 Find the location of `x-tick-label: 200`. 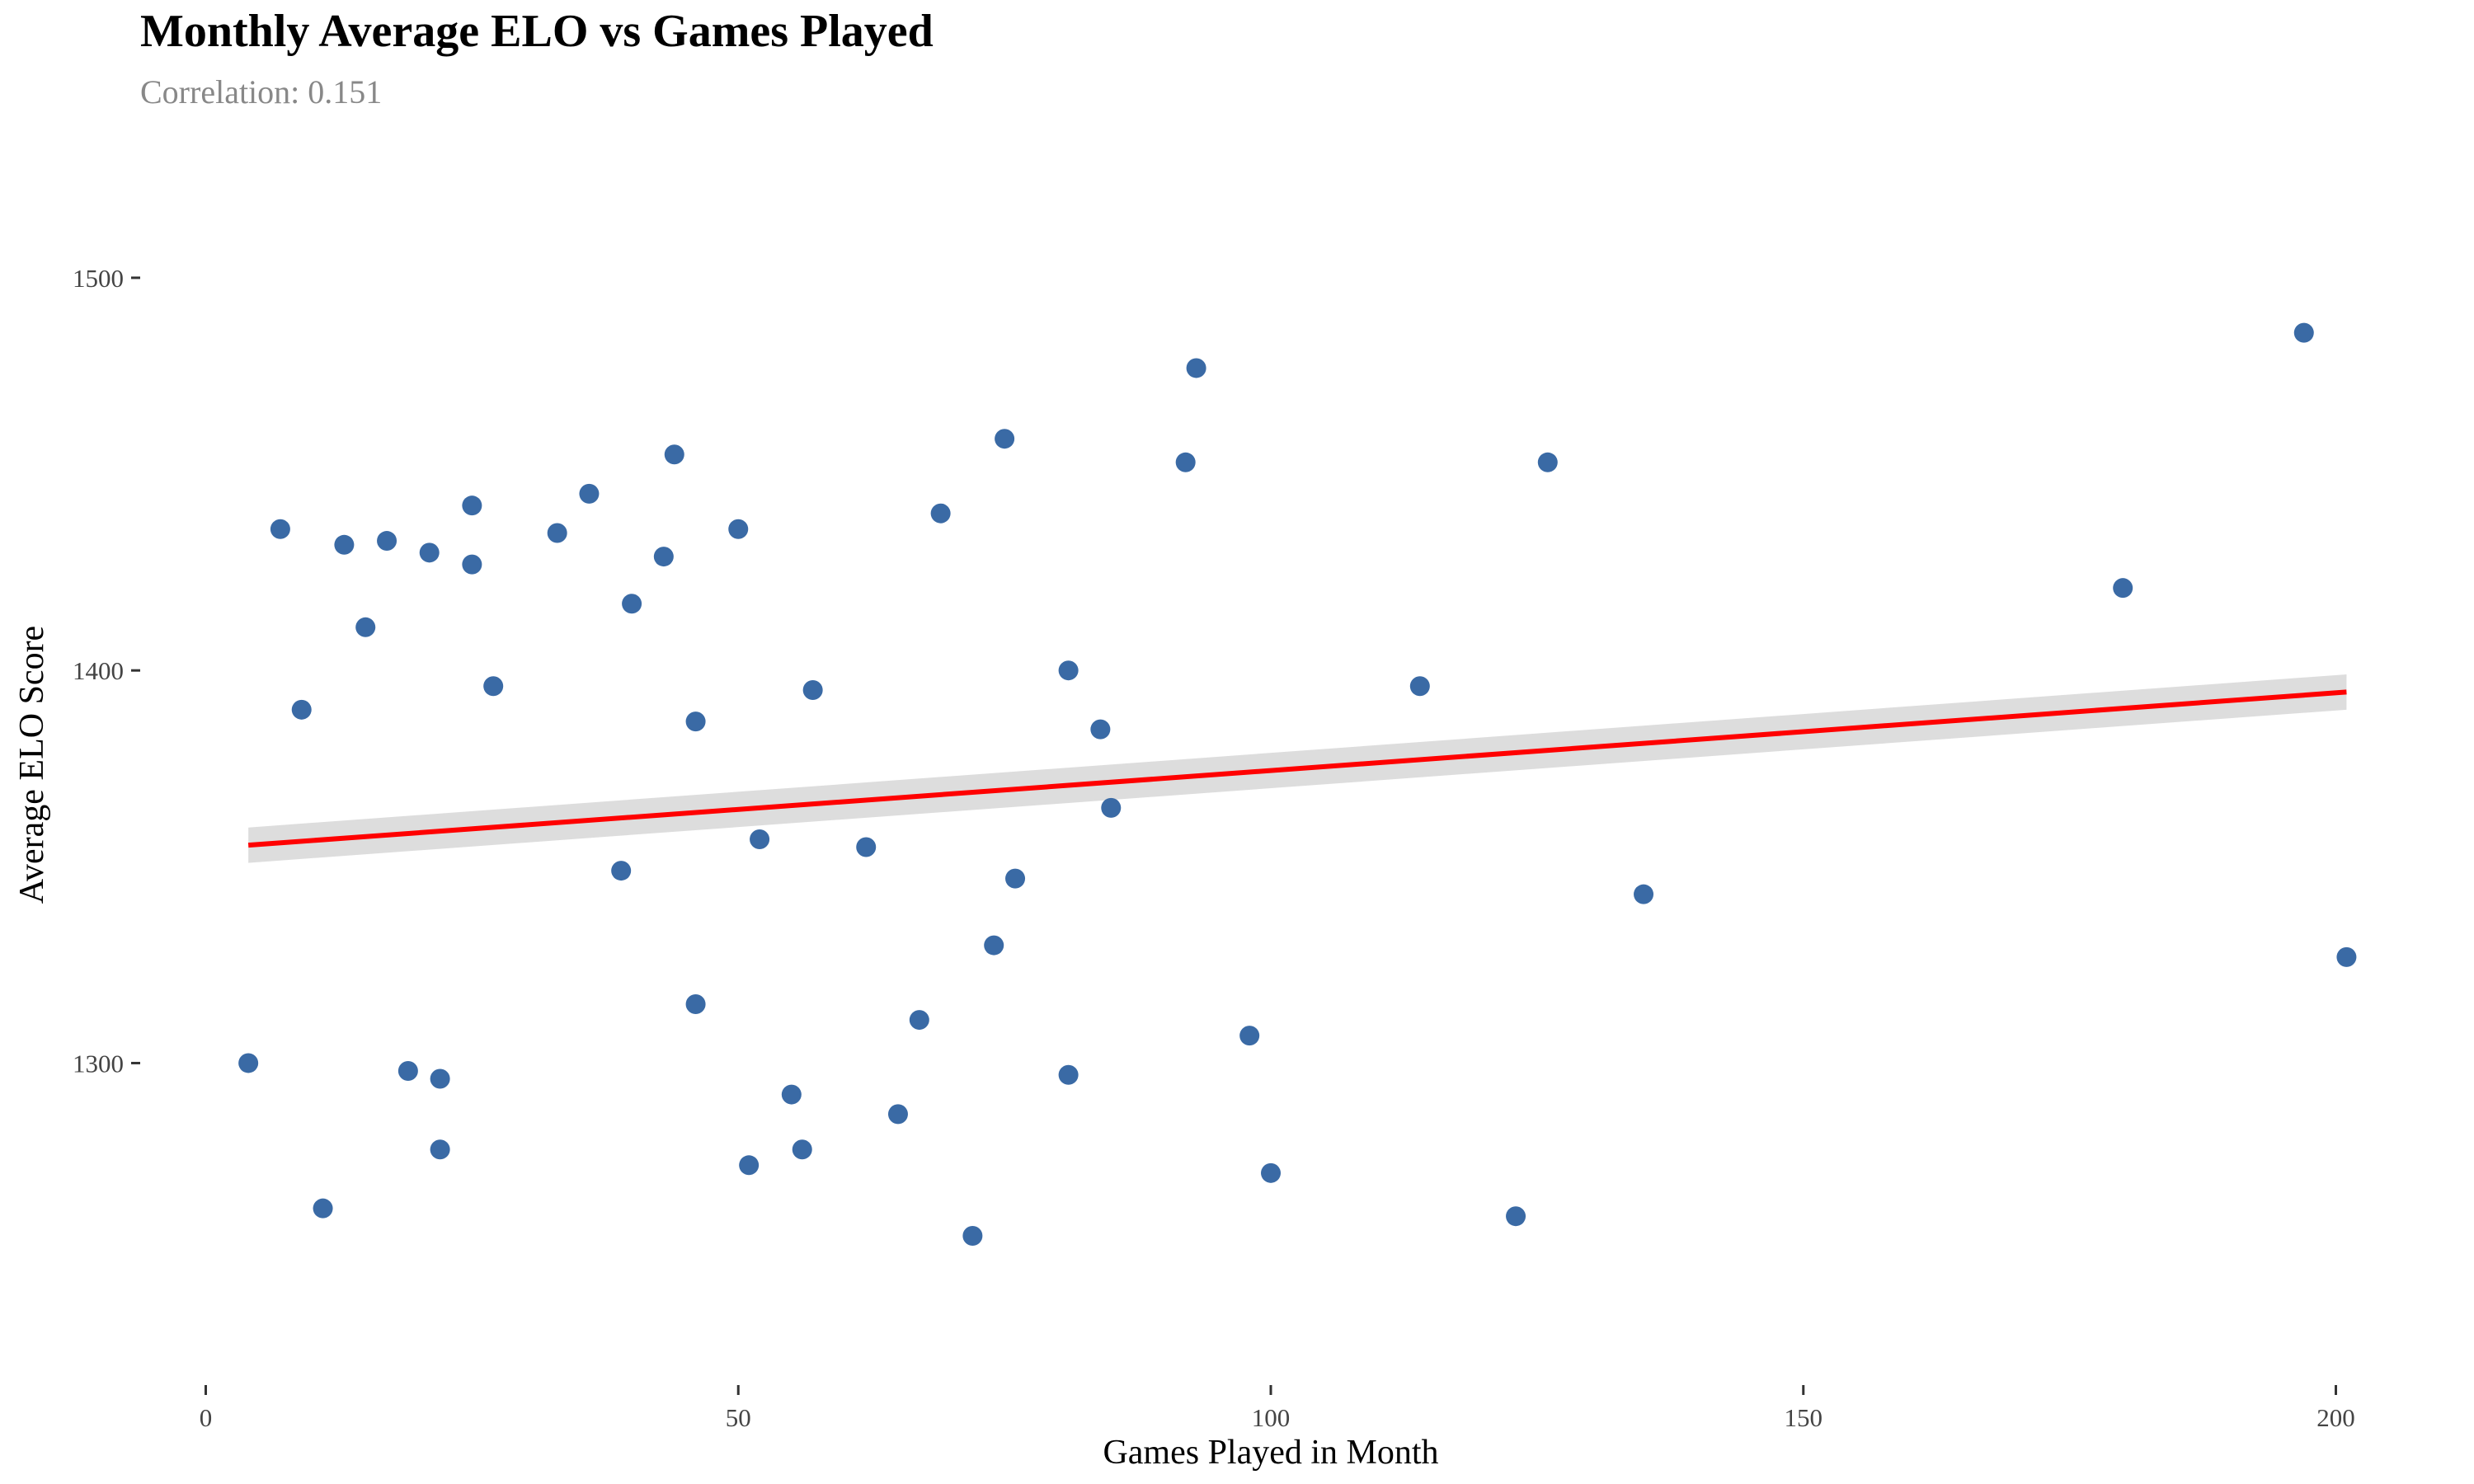

x-tick-label: 200 is located at coordinates (2335, 1417).